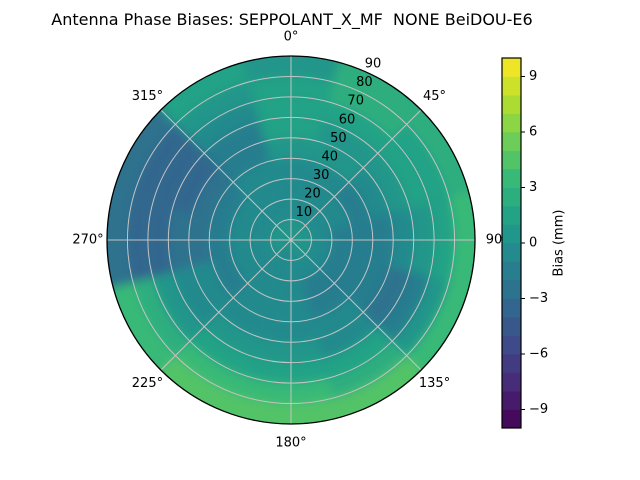  What do you see at coordinates (494, 240) in the screenshot?
I see `angular-tick-label: 90` at bounding box center [494, 240].